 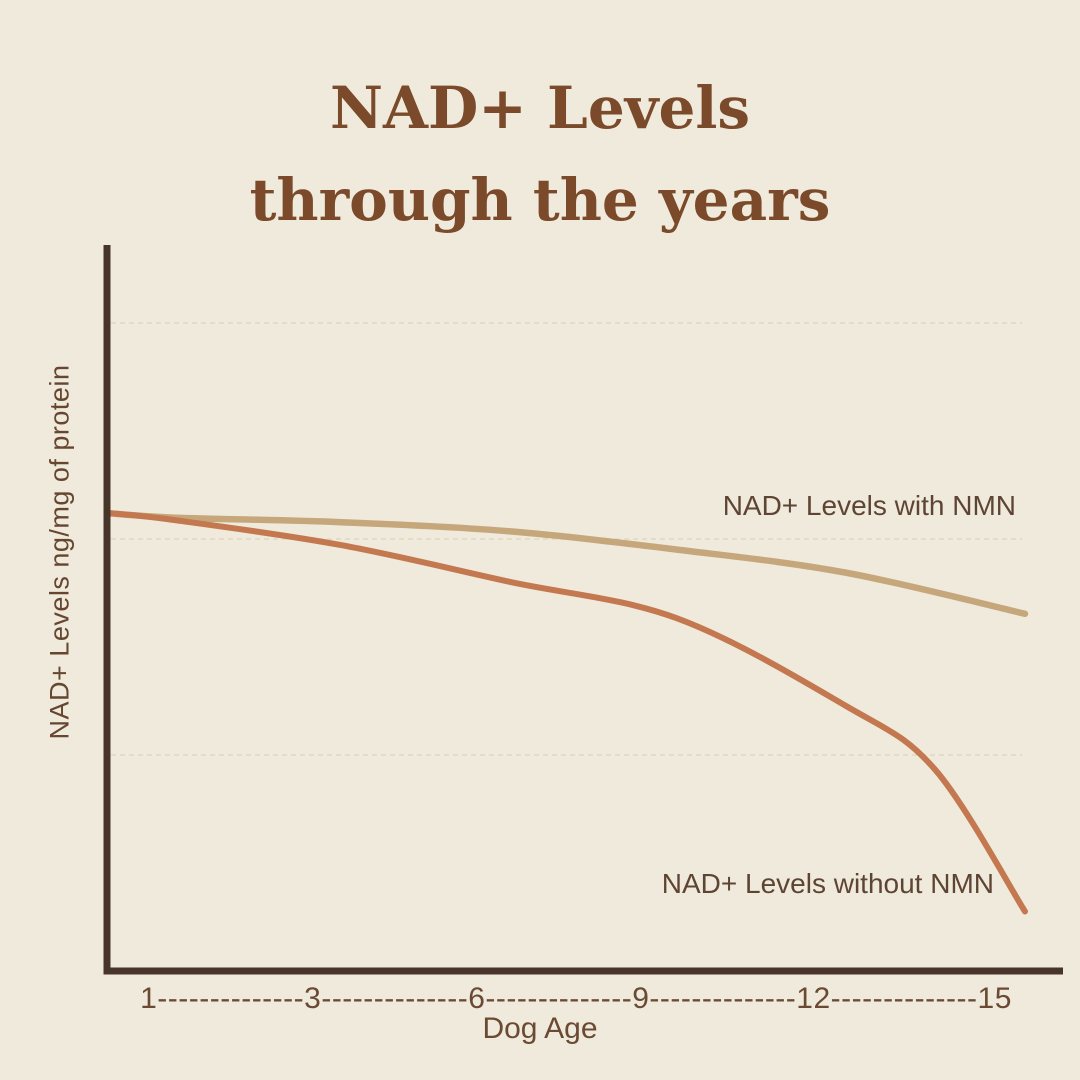 I want to click on series-label-without-nmn: NAD+ Levels without NMN, so click(x=827, y=883).